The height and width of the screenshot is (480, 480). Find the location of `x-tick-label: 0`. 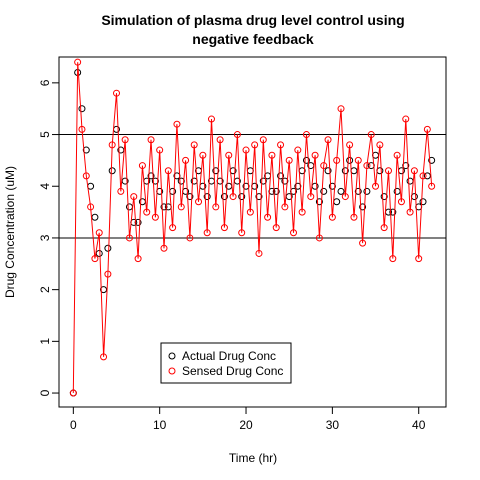

x-tick-label: 0 is located at coordinates (73, 425).